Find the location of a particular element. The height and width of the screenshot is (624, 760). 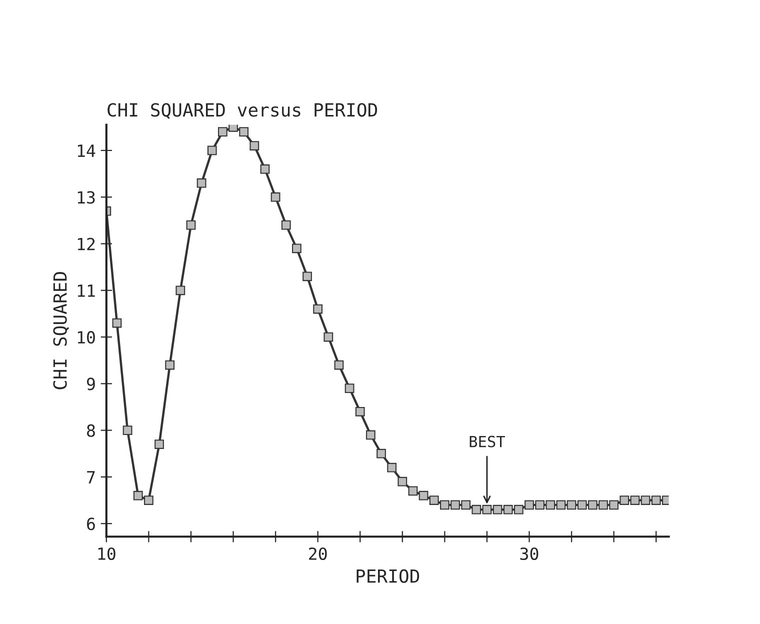

chart-title: CHI SQUARED versus PERIOD is located at coordinates (243, 111).